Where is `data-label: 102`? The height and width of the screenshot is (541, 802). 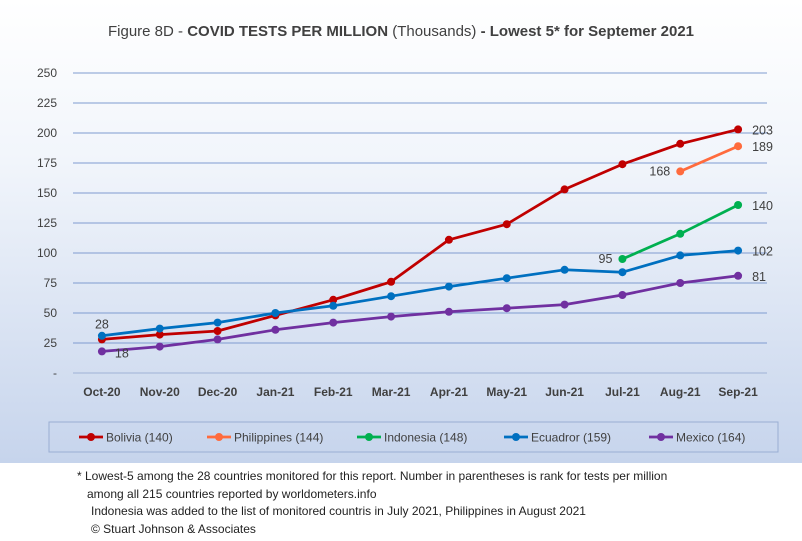
data-label: 102 is located at coordinates (762, 252).